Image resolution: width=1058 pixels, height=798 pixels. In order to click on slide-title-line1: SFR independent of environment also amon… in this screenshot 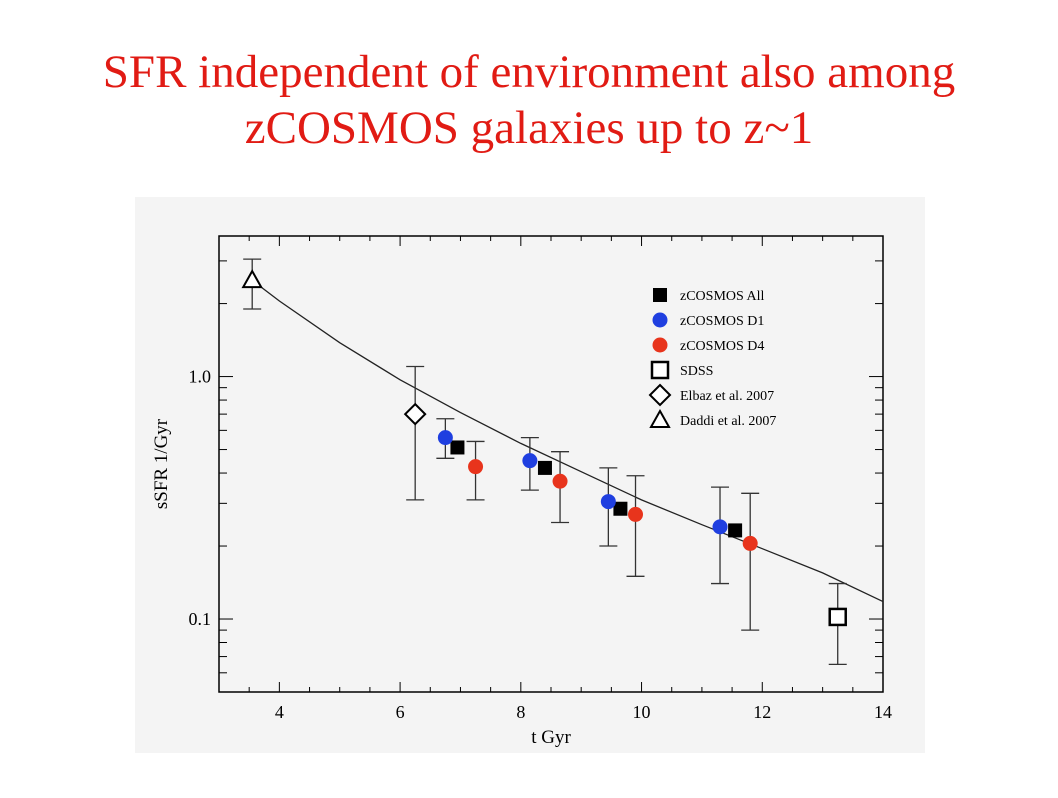, I will do `click(529, 72)`.